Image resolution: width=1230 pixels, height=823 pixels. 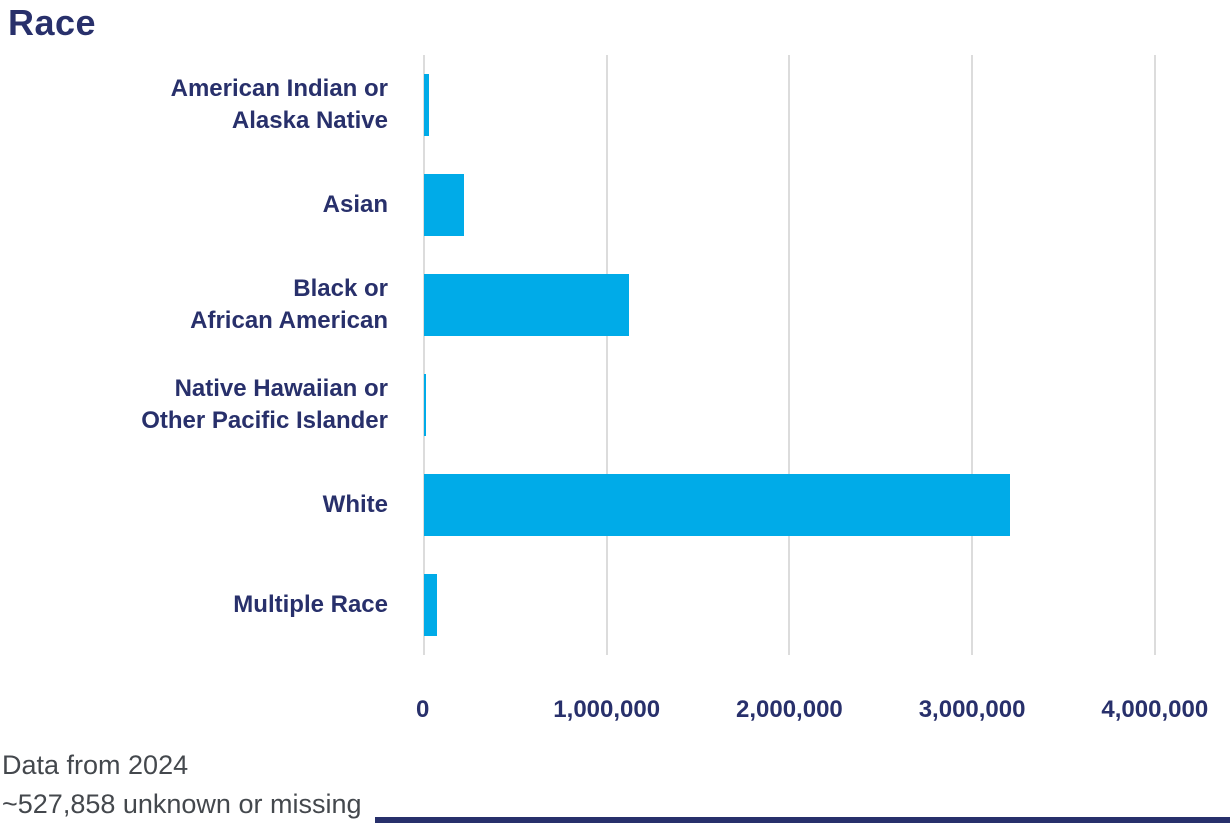 What do you see at coordinates (182, 804) in the screenshot?
I see `footnote-unknown-missing: ~527,858 unknown or missing` at bounding box center [182, 804].